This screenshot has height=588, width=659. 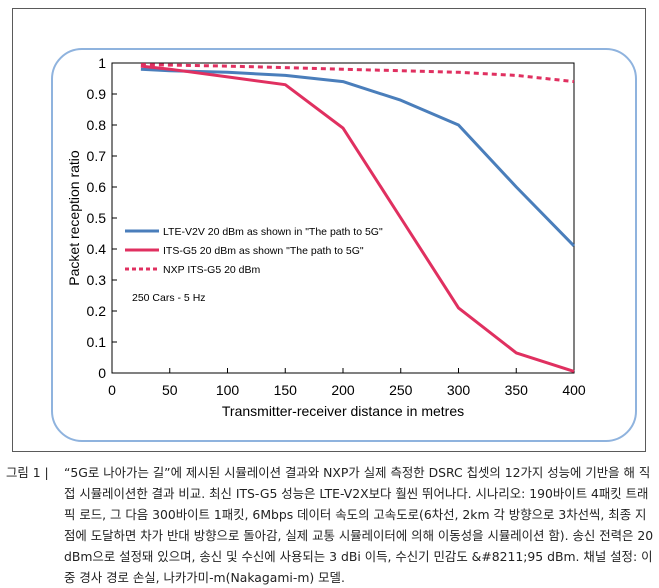 What do you see at coordinates (574, 390) in the screenshot?
I see `x-tick-label-8: 400` at bounding box center [574, 390].